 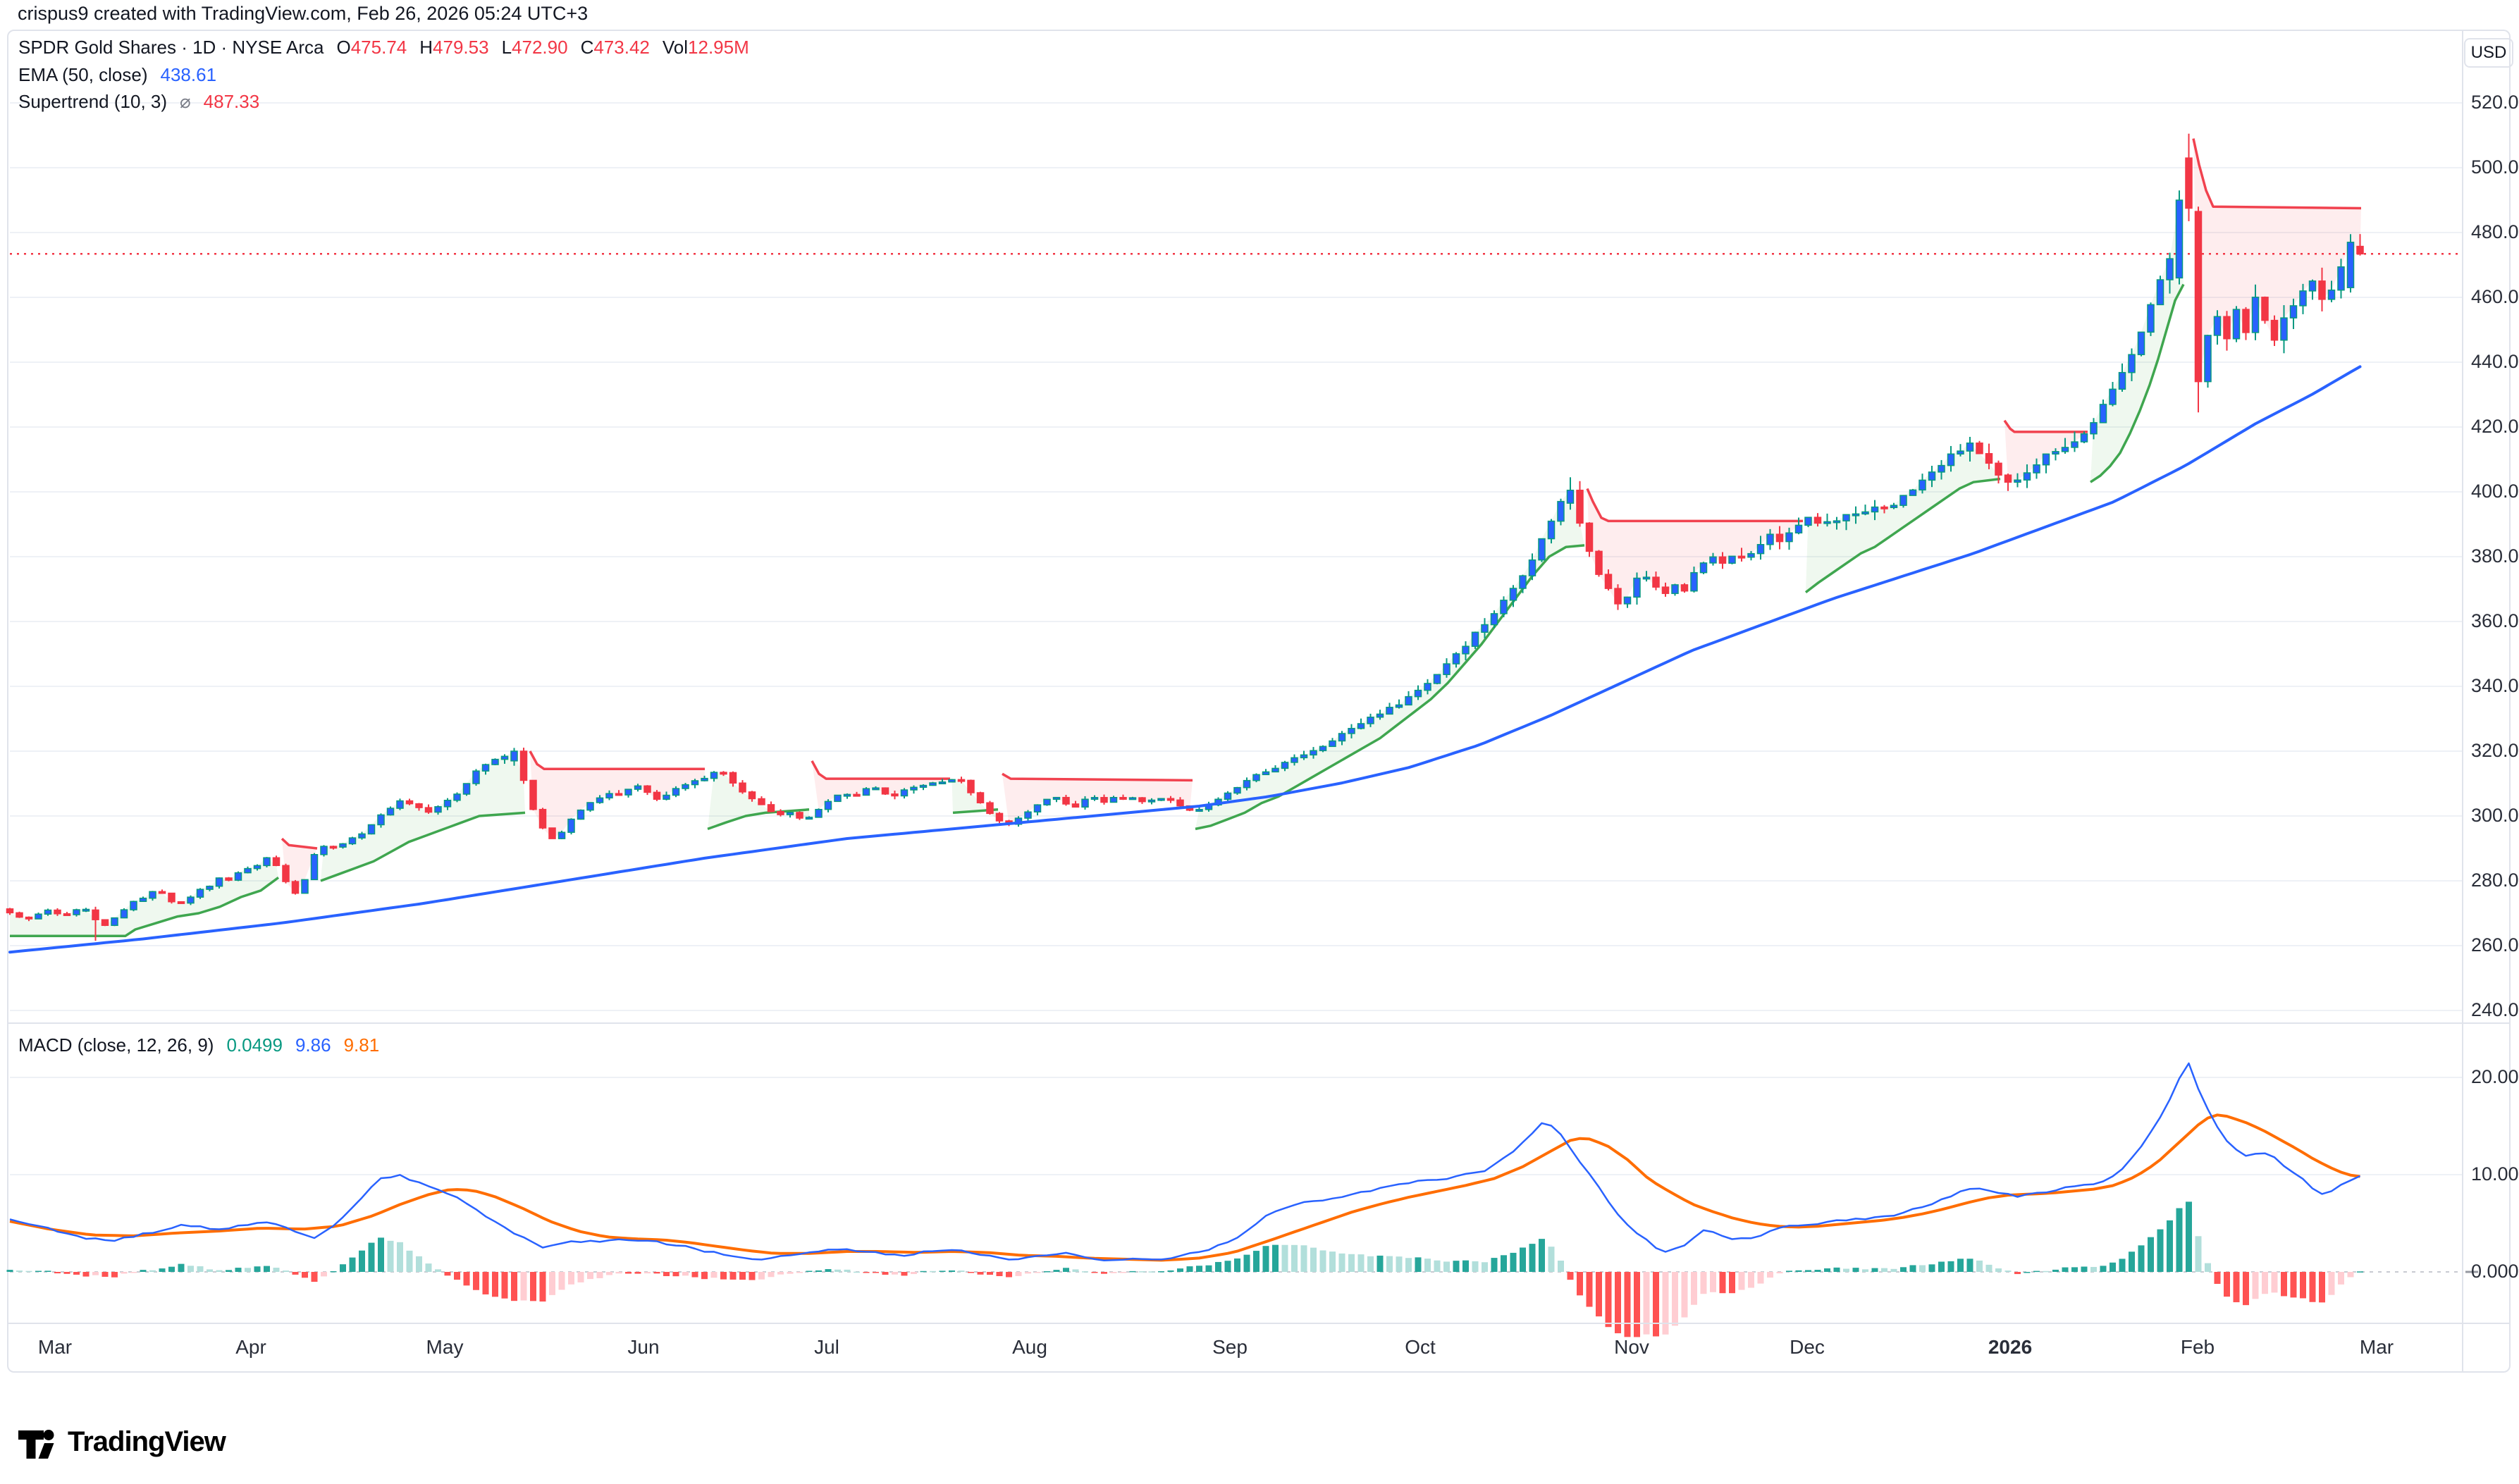 I want to click on price-axis-label: 420.00, so click(x=2495, y=427).